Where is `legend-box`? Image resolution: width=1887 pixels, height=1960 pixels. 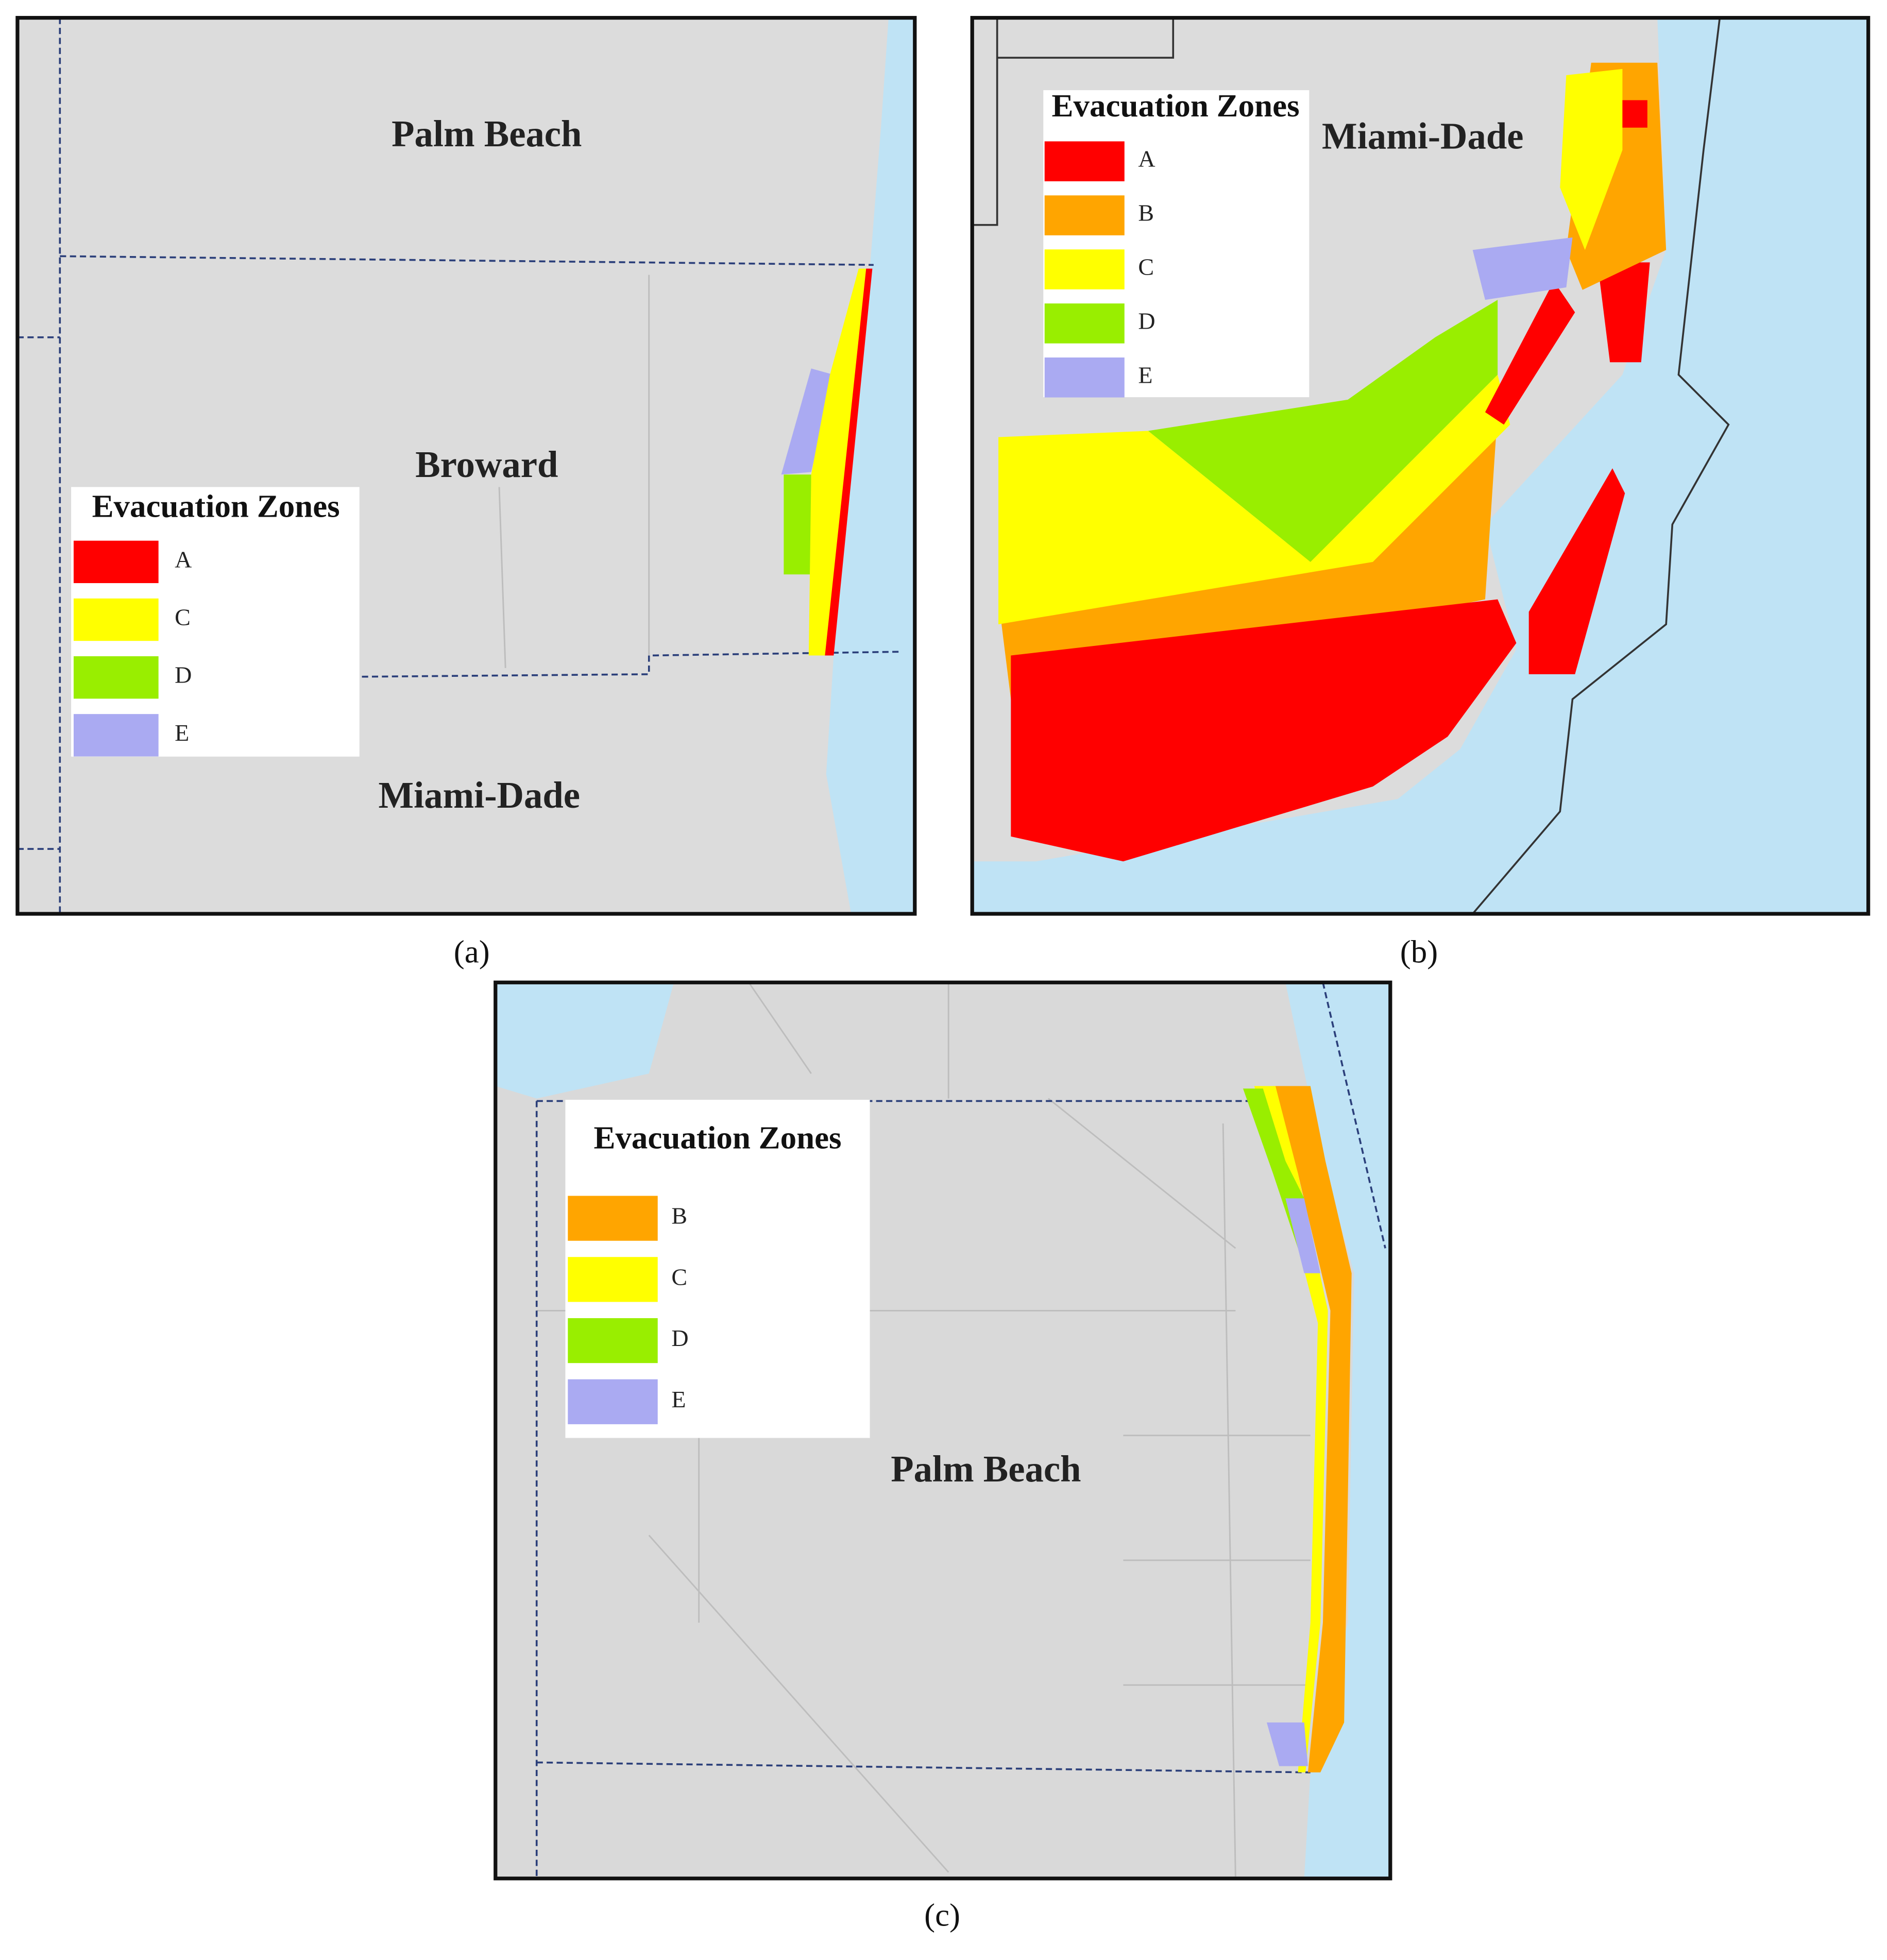
legend-box is located at coordinates (1176, 244).